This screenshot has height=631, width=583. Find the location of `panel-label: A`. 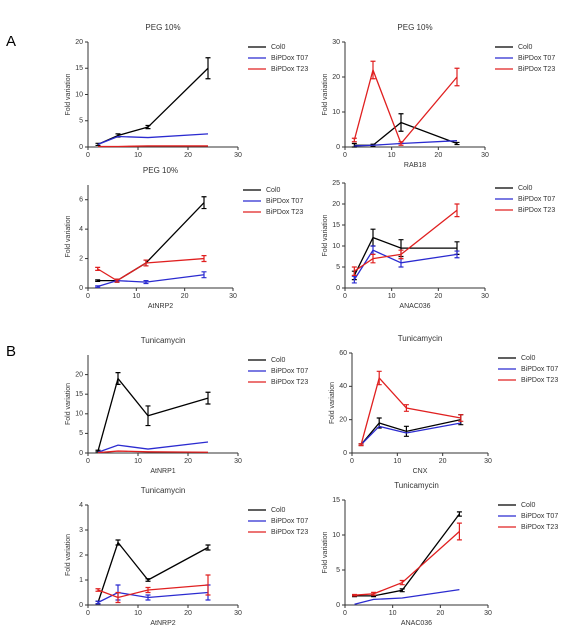

panel-label: A is located at coordinates (11, 41).